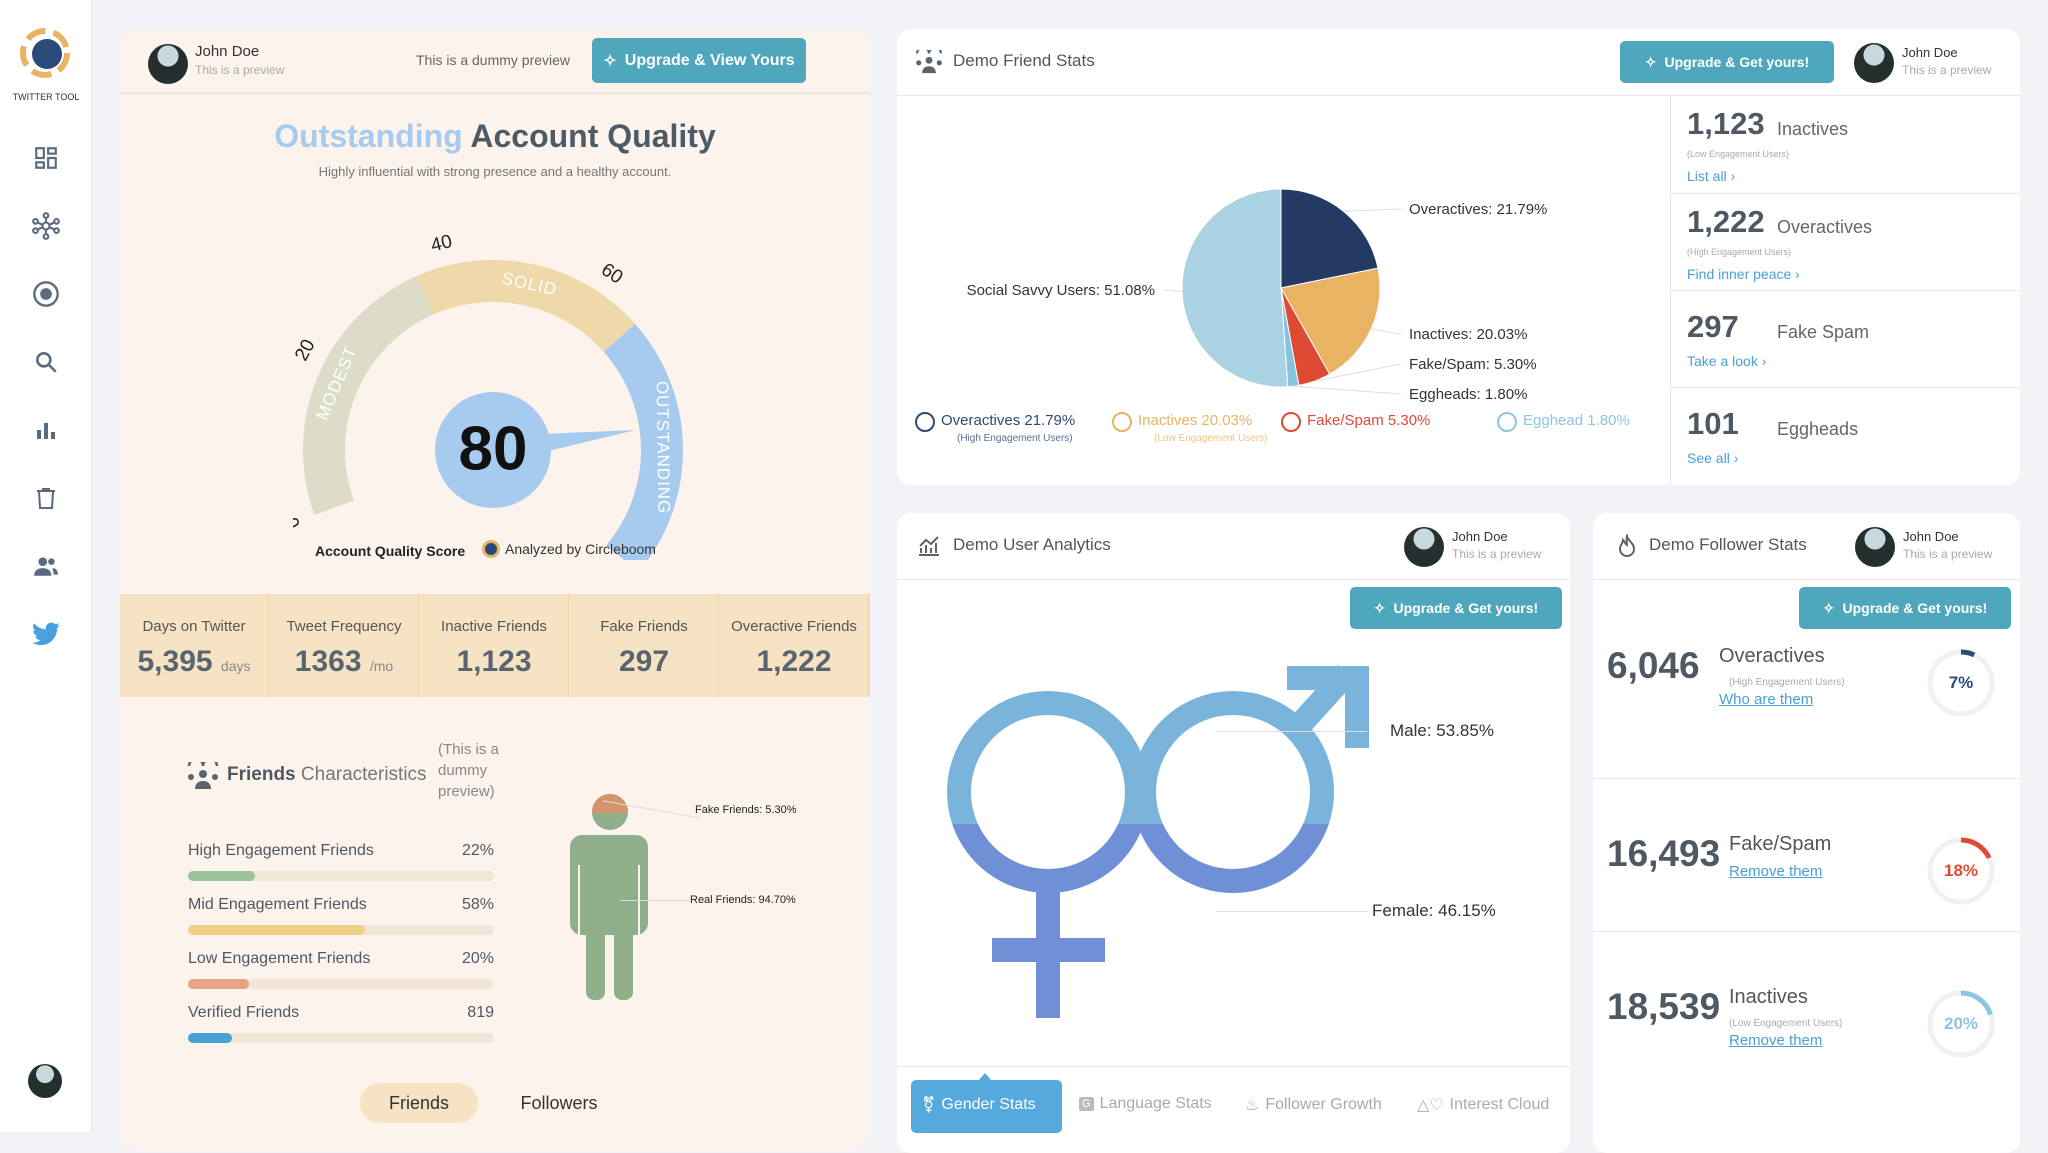  What do you see at coordinates (381, 666) in the screenshot?
I see `stat-unit: /mo` at bounding box center [381, 666].